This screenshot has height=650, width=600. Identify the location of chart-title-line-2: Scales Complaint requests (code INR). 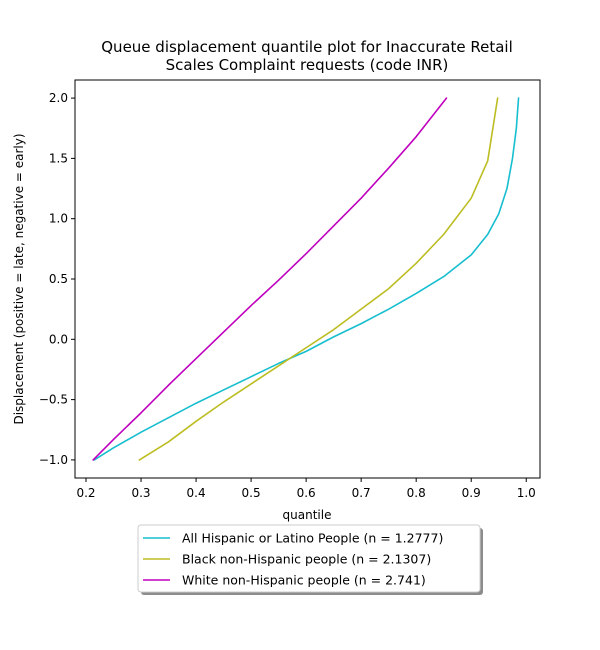
(307, 65).